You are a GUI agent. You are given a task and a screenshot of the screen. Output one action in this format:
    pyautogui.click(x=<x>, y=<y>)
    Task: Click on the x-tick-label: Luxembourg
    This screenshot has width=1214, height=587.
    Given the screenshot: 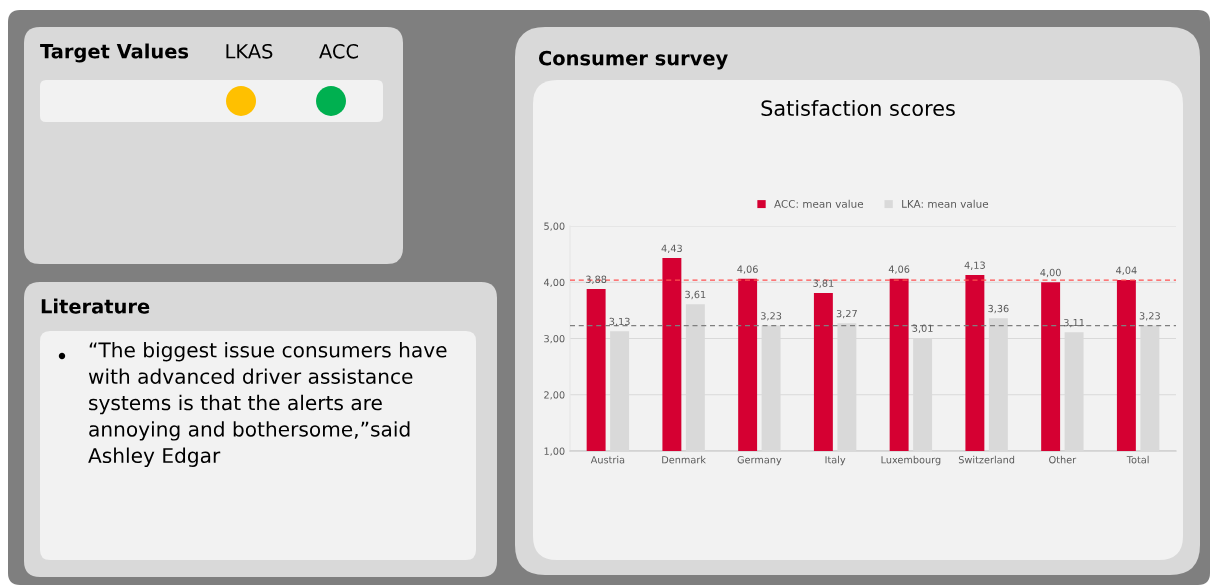 What is the action you would take?
    pyautogui.click(x=911, y=460)
    